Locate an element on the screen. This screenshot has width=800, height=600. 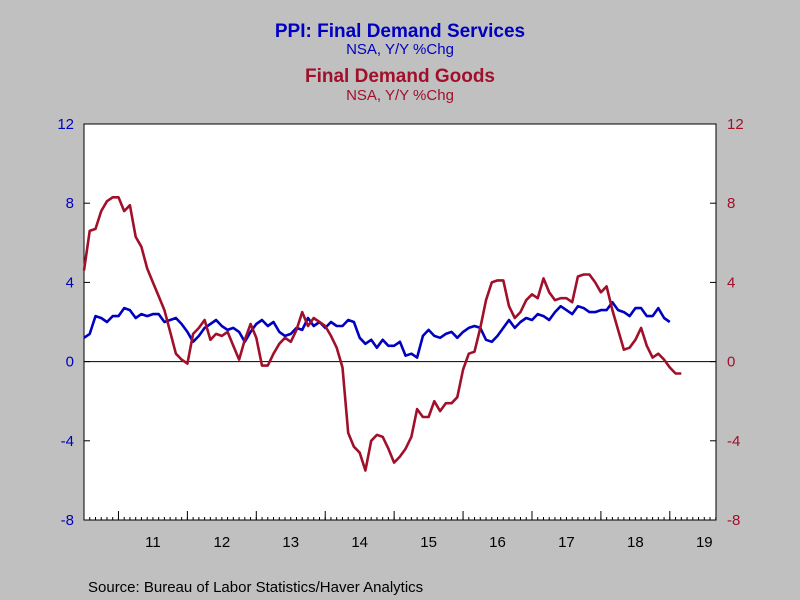
chart-title: PPI: Final Demand Services is located at coordinates (400, 31).